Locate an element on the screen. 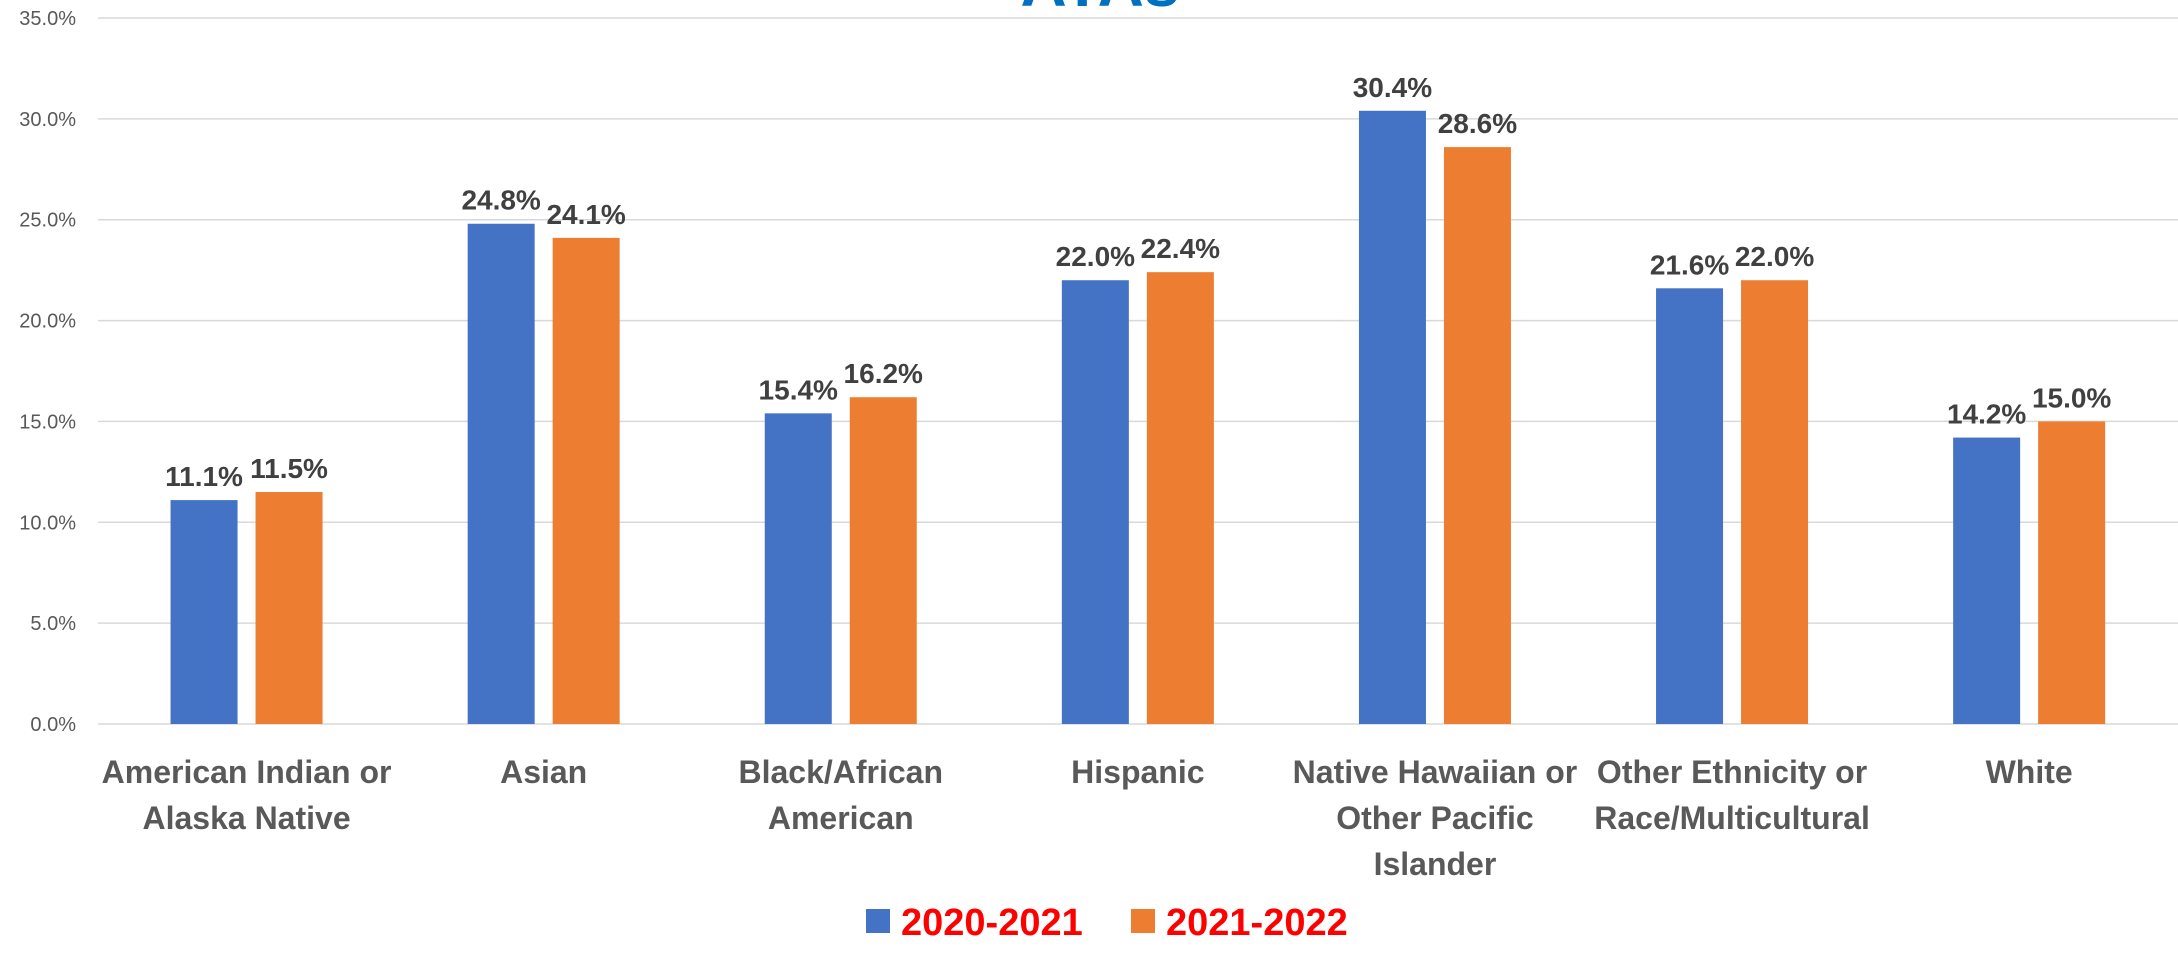 Image resolution: width=2178 pixels, height=953 pixels. data-label: 22.4% is located at coordinates (1180, 248).